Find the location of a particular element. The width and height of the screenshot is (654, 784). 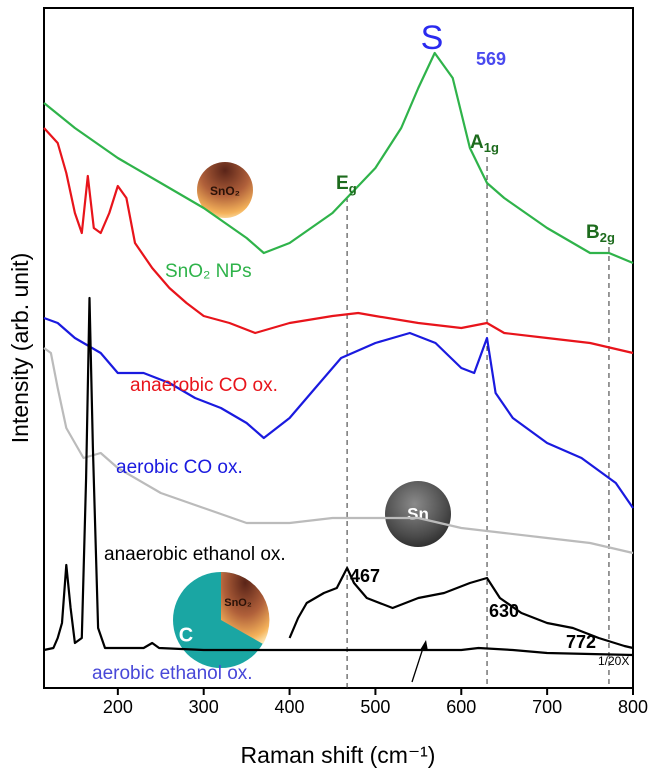

peak-label: 467 is located at coordinates (365, 576).